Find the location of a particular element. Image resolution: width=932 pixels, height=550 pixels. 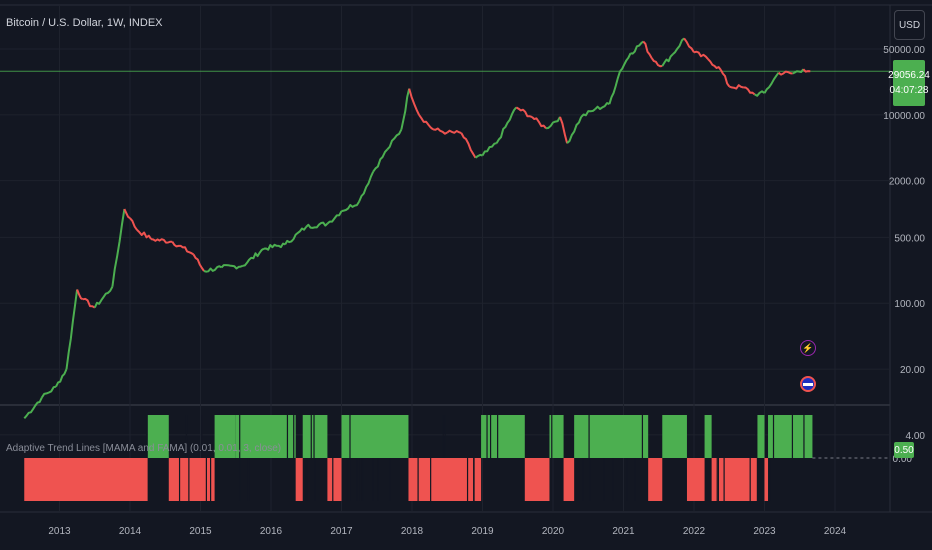

time-tick-label: 2016 is located at coordinates (271, 531).